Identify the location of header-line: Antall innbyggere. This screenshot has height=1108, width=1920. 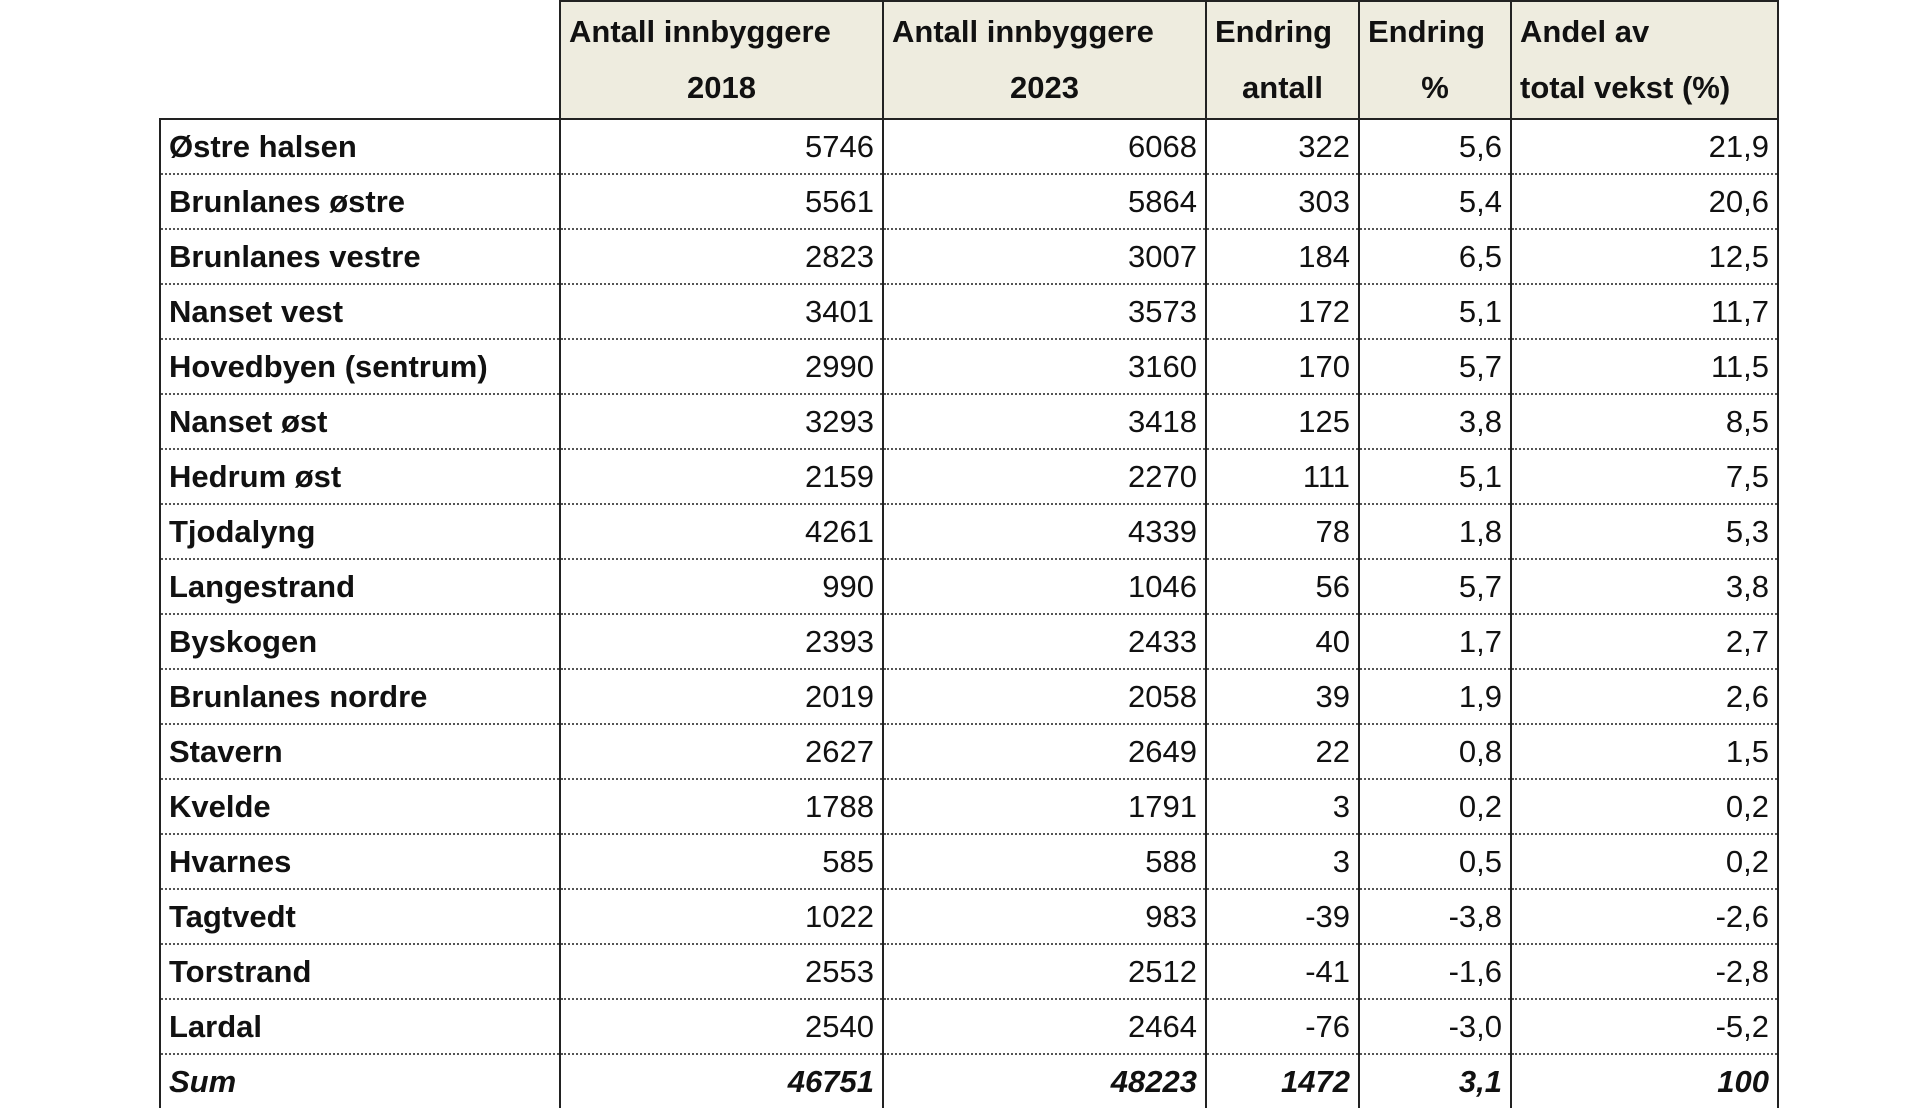
(1023, 31).